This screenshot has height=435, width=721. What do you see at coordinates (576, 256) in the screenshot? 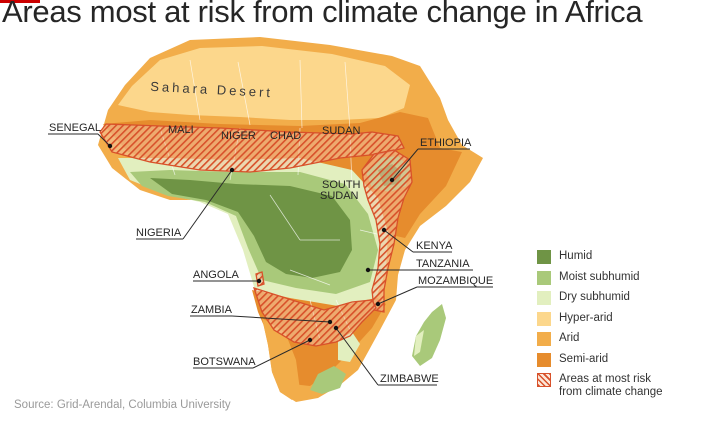
I see `legend-label: Humid` at bounding box center [576, 256].